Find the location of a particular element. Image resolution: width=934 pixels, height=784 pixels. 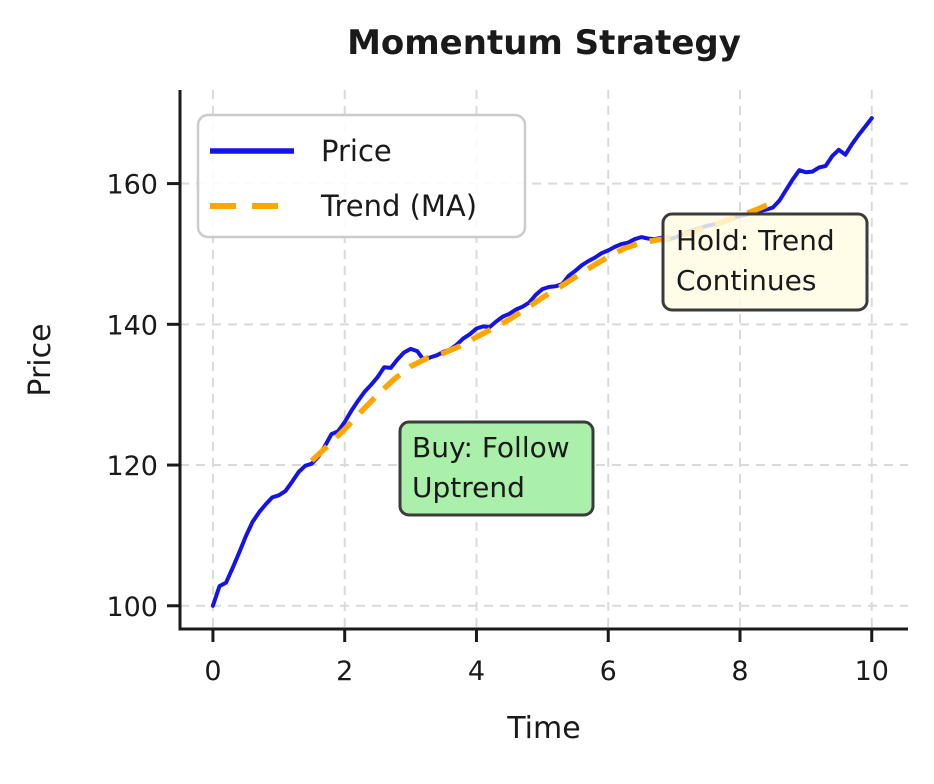

annotation-hold: Hold: Trend Continues is located at coordinates (765, 262).